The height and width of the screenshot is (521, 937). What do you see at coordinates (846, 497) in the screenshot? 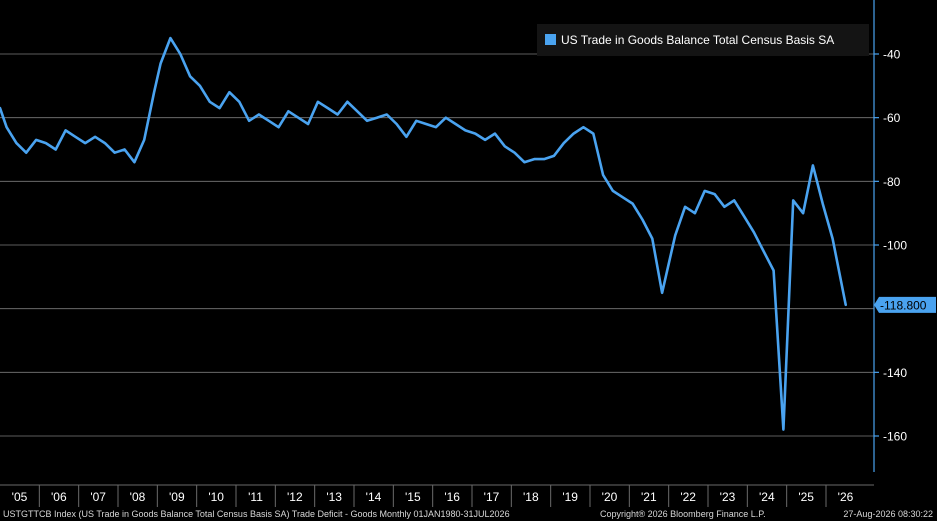
I see `x-tick-label: '26` at bounding box center [846, 497].